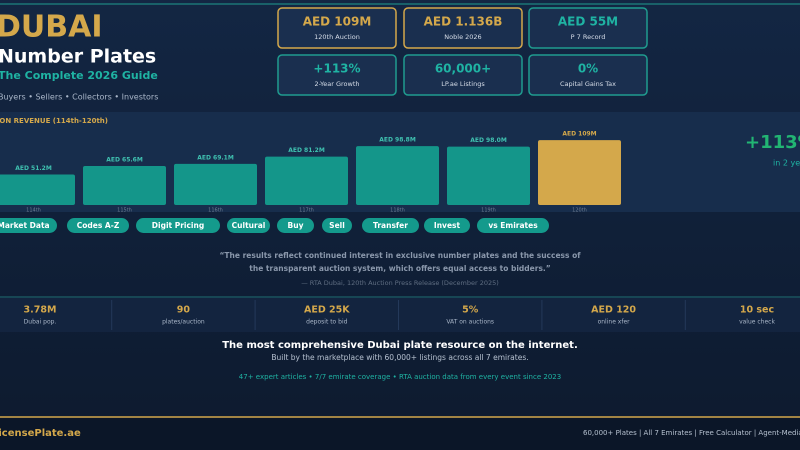 The height and width of the screenshot is (450, 800). What do you see at coordinates (588, 37) in the screenshot?
I see `card-label: P 7 Record` at bounding box center [588, 37].